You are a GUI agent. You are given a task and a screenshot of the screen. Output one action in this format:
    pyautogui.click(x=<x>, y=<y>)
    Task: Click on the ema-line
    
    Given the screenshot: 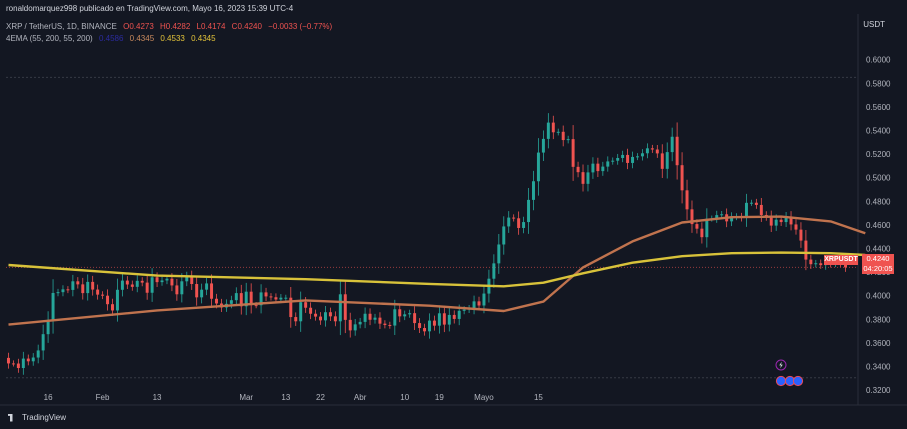 What is the action you would take?
    pyautogui.click(x=437, y=269)
    